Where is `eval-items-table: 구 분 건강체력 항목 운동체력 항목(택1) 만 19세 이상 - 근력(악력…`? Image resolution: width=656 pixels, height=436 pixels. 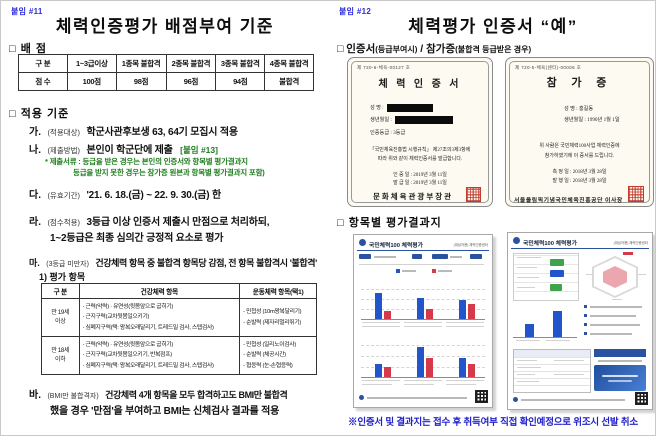 eval-items-table: 구 분 건강체력 항목 운동체력 항목(택1) 만 19세 이상 - 근력(악력… is located at coordinates (179, 329).